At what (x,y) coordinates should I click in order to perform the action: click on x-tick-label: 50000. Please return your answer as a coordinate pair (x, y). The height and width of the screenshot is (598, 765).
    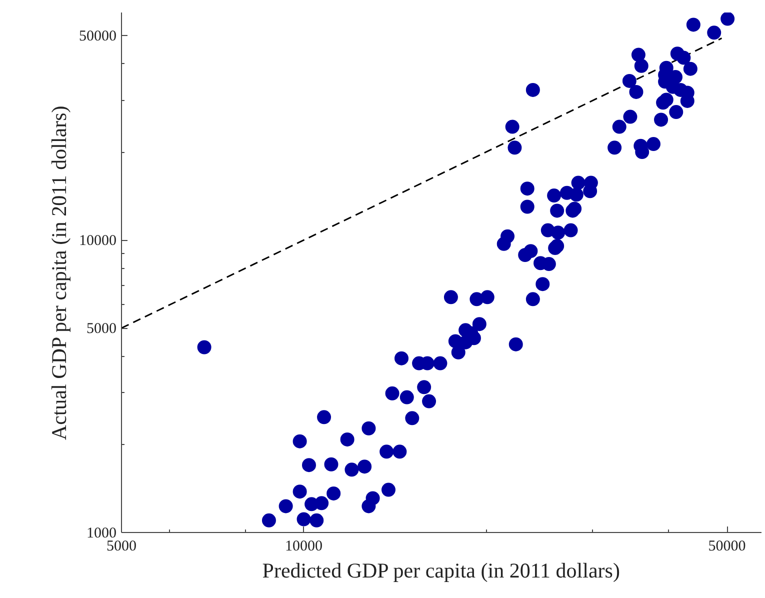
    Looking at the image, I should click on (727, 546).